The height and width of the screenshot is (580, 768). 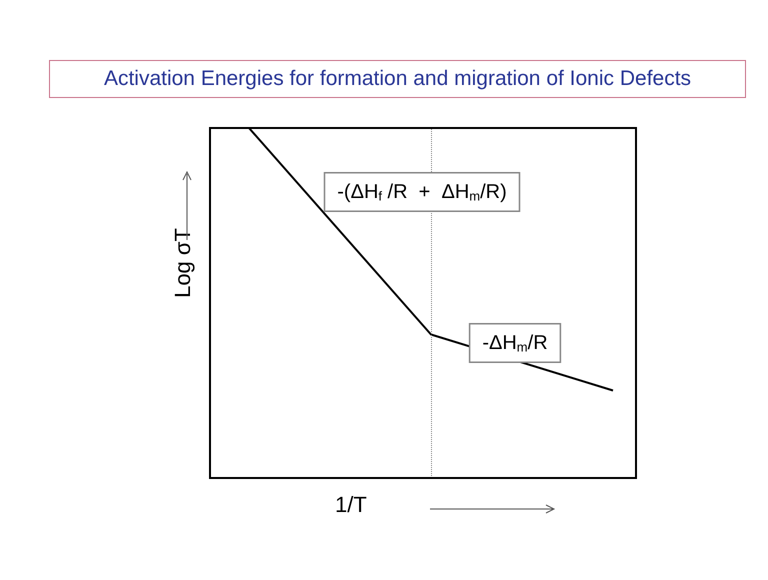 What do you see at coordinates (515, 343) in the screenshot?
I see `annotation: -ΔHm/R` at bounding box center [515, 343].